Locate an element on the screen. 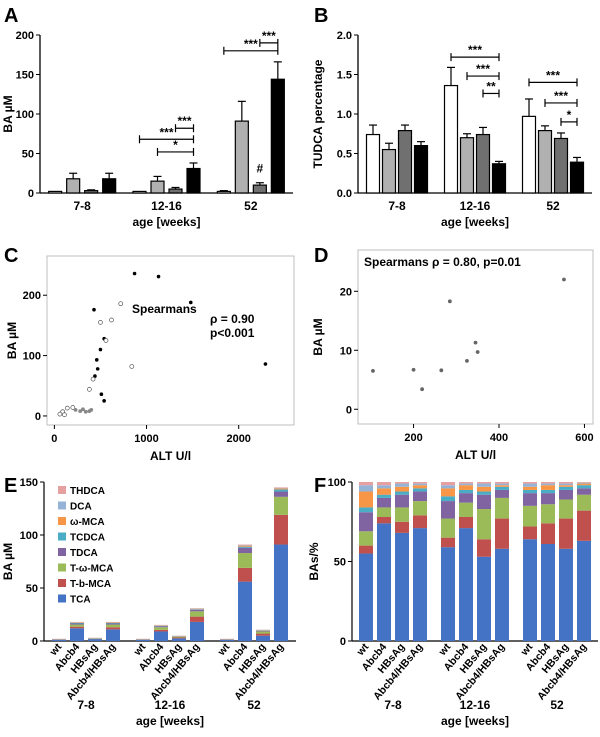 This screenshot has width=600, height=737. spearman-annotation: Spearmans ρ = 0.80, p=0.01 is located at coordinates (442, 262).